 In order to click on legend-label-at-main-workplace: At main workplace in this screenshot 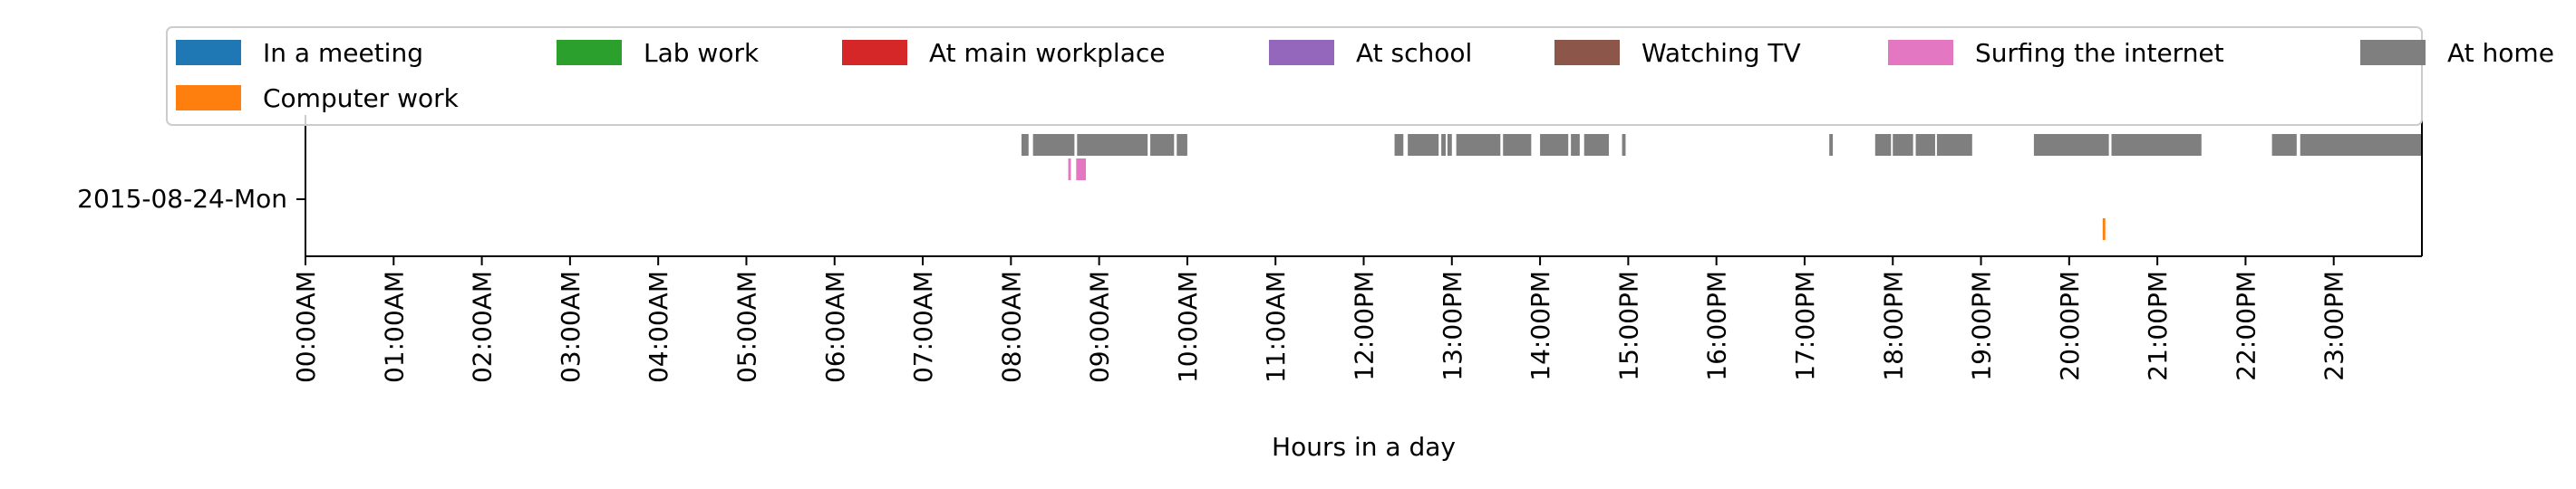, I will do `click(1047, 53)`.